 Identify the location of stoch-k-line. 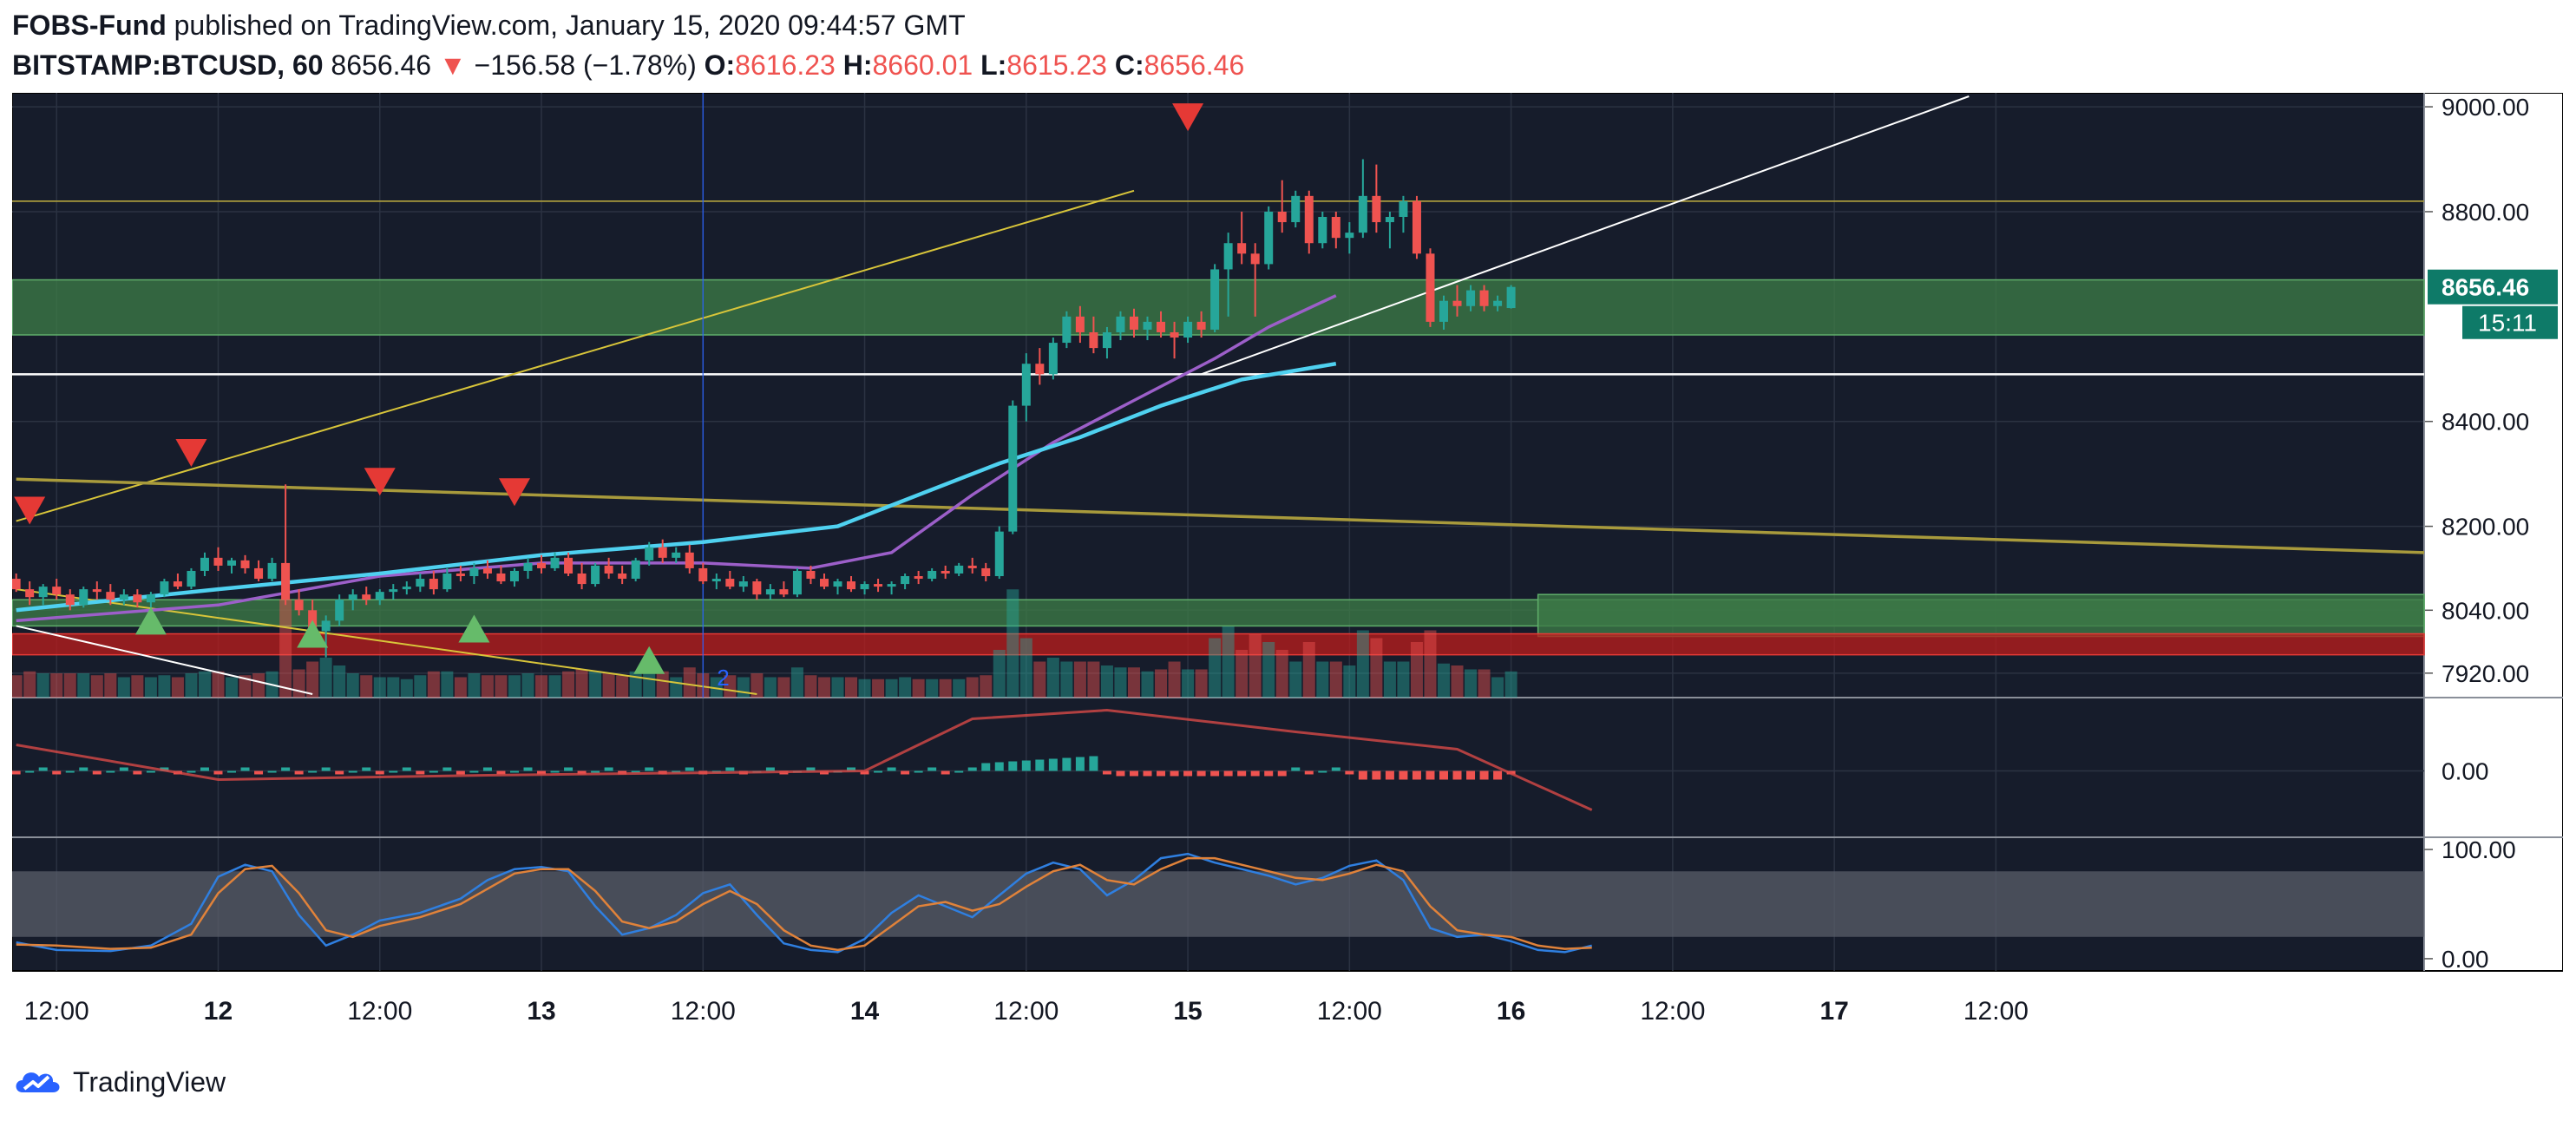
(804, 903).